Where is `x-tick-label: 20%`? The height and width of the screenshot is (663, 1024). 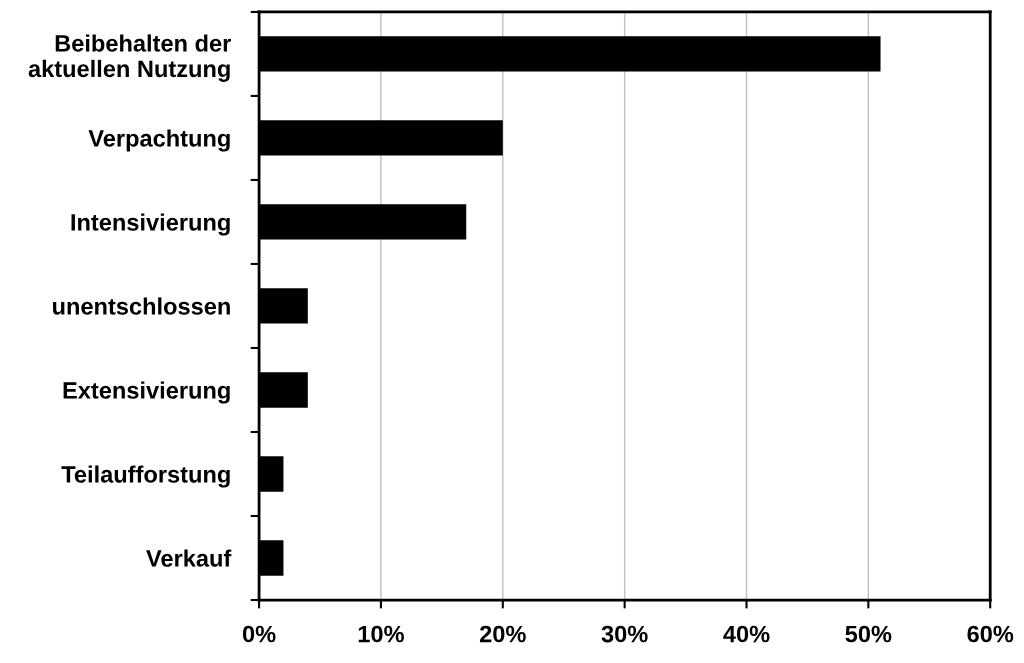 x-tick-label: 20% is located at coordinates (502, 634).